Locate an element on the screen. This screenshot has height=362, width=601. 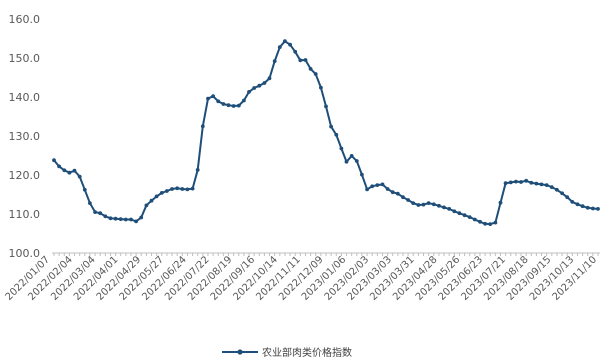
y-tick-label: 150.0 is located at coordinates (25, 58).